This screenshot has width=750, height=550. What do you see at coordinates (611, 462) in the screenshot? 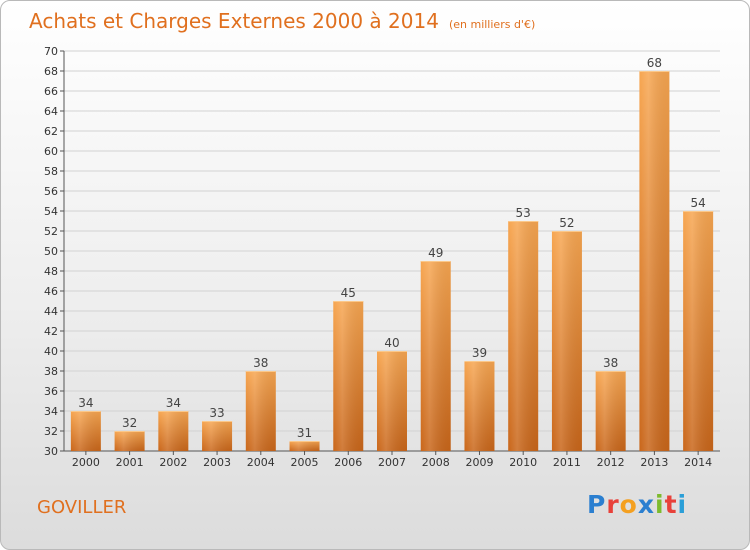
I see `x-tick-label: 2012` at bounding box center [611, 462].